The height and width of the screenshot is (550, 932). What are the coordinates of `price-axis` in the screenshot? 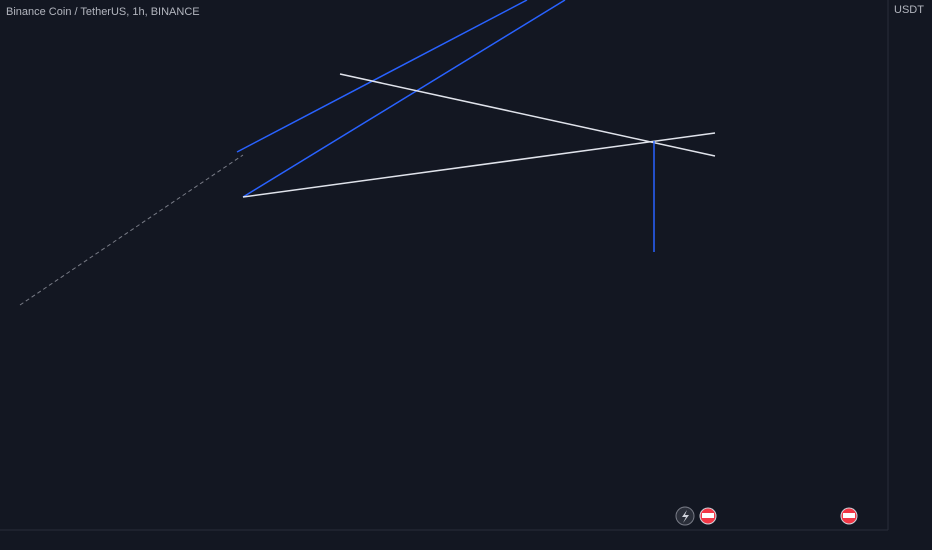 It's located at (910, 275).